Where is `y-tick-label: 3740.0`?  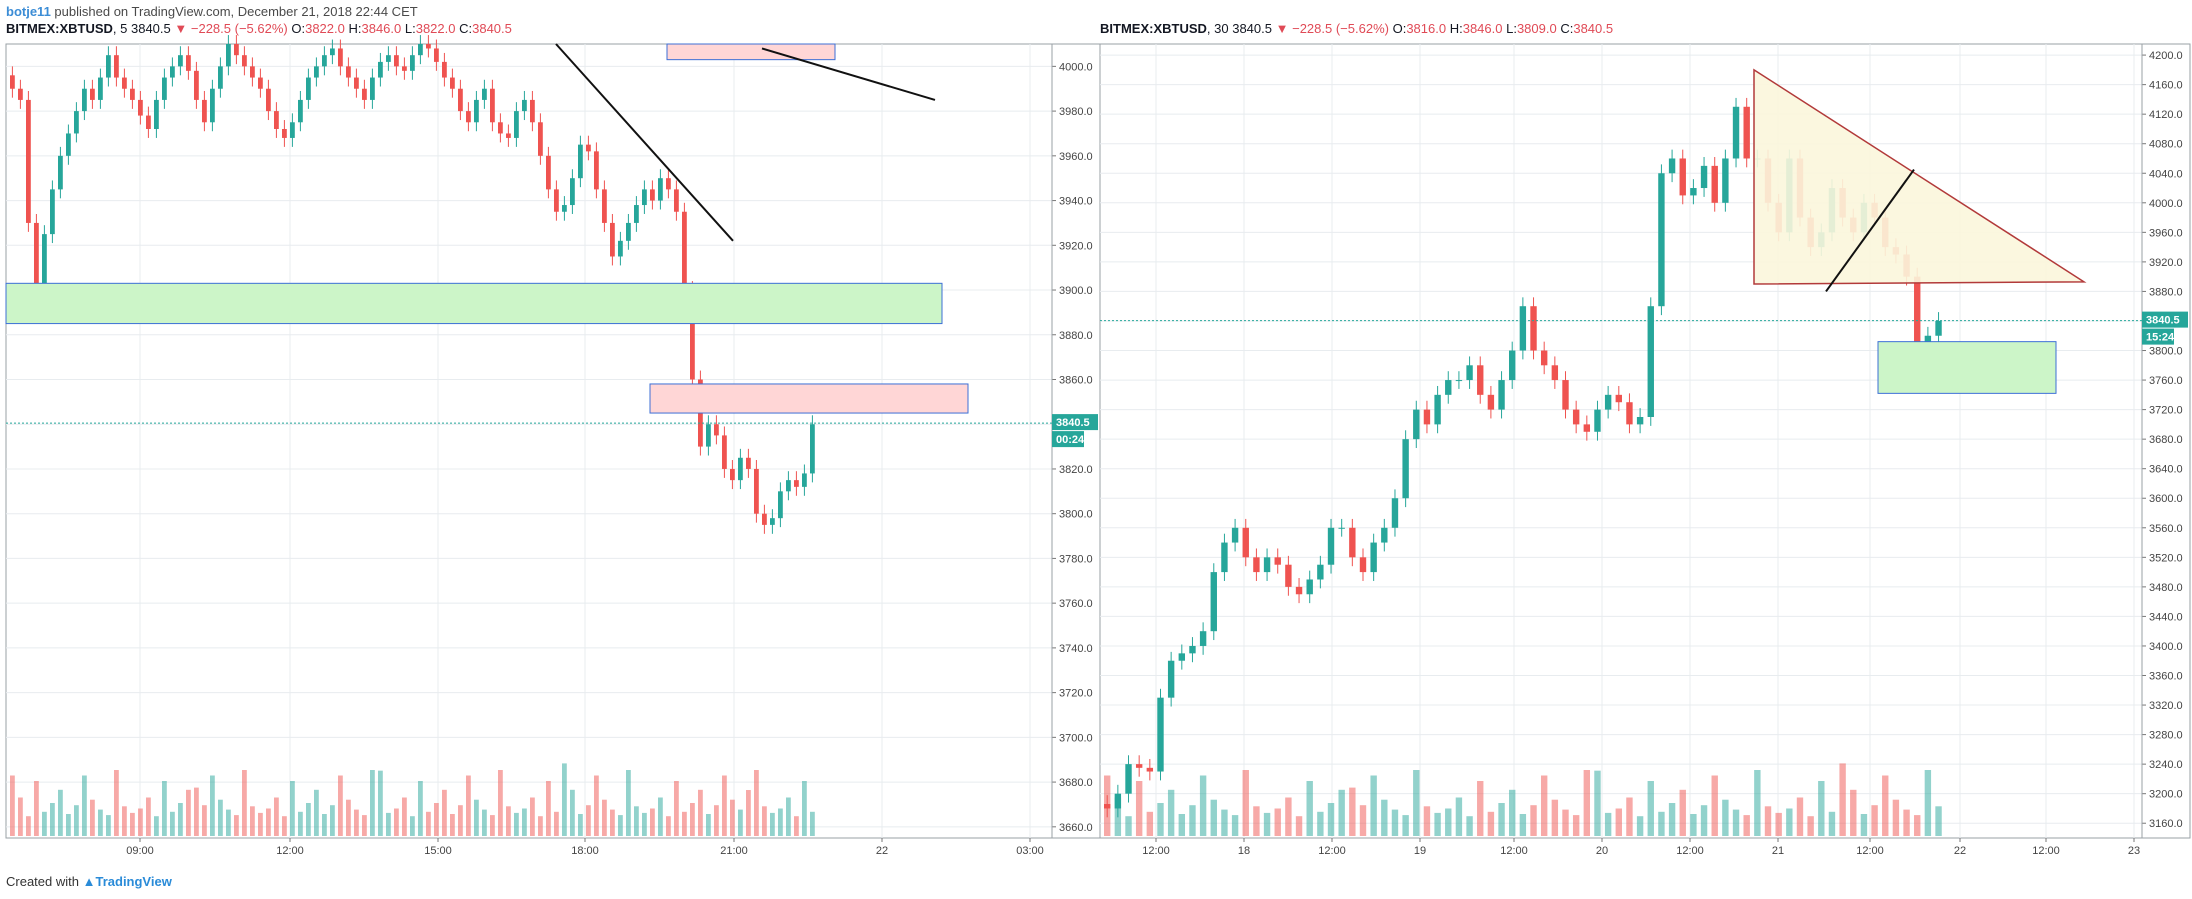
y-tick-label: 3740.0 is located at coordinates (1076, 649).